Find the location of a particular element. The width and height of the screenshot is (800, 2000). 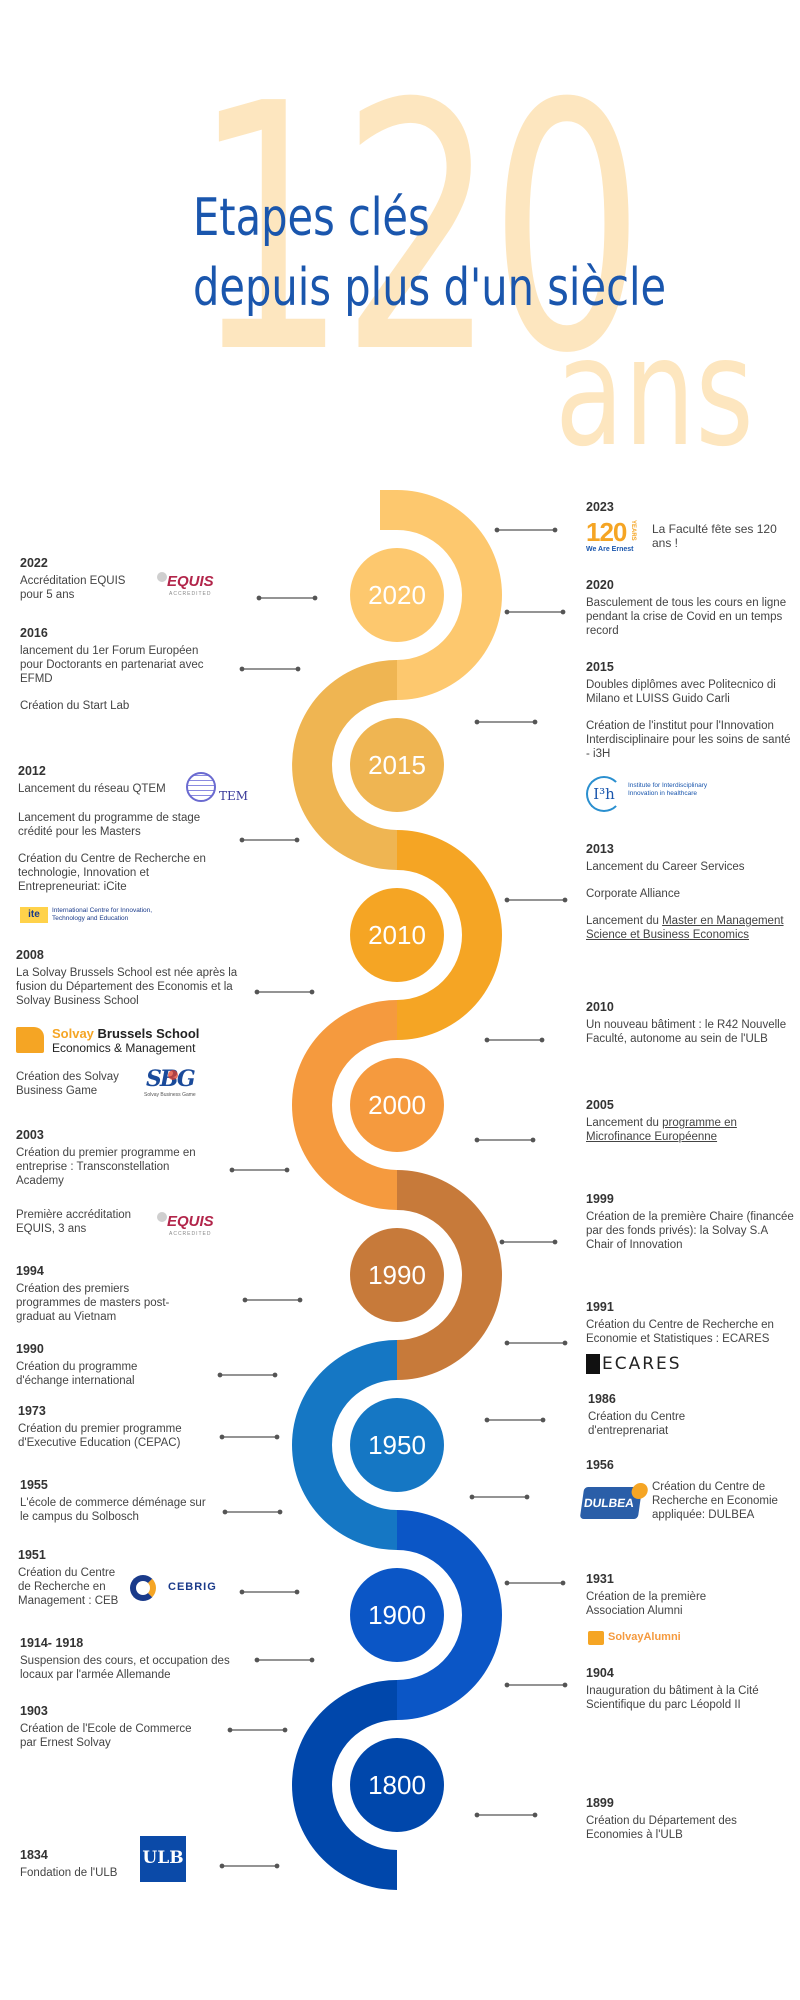

microfinance-program-link: programme en Microfinance Européenne is located at coordinates (661, 1130).